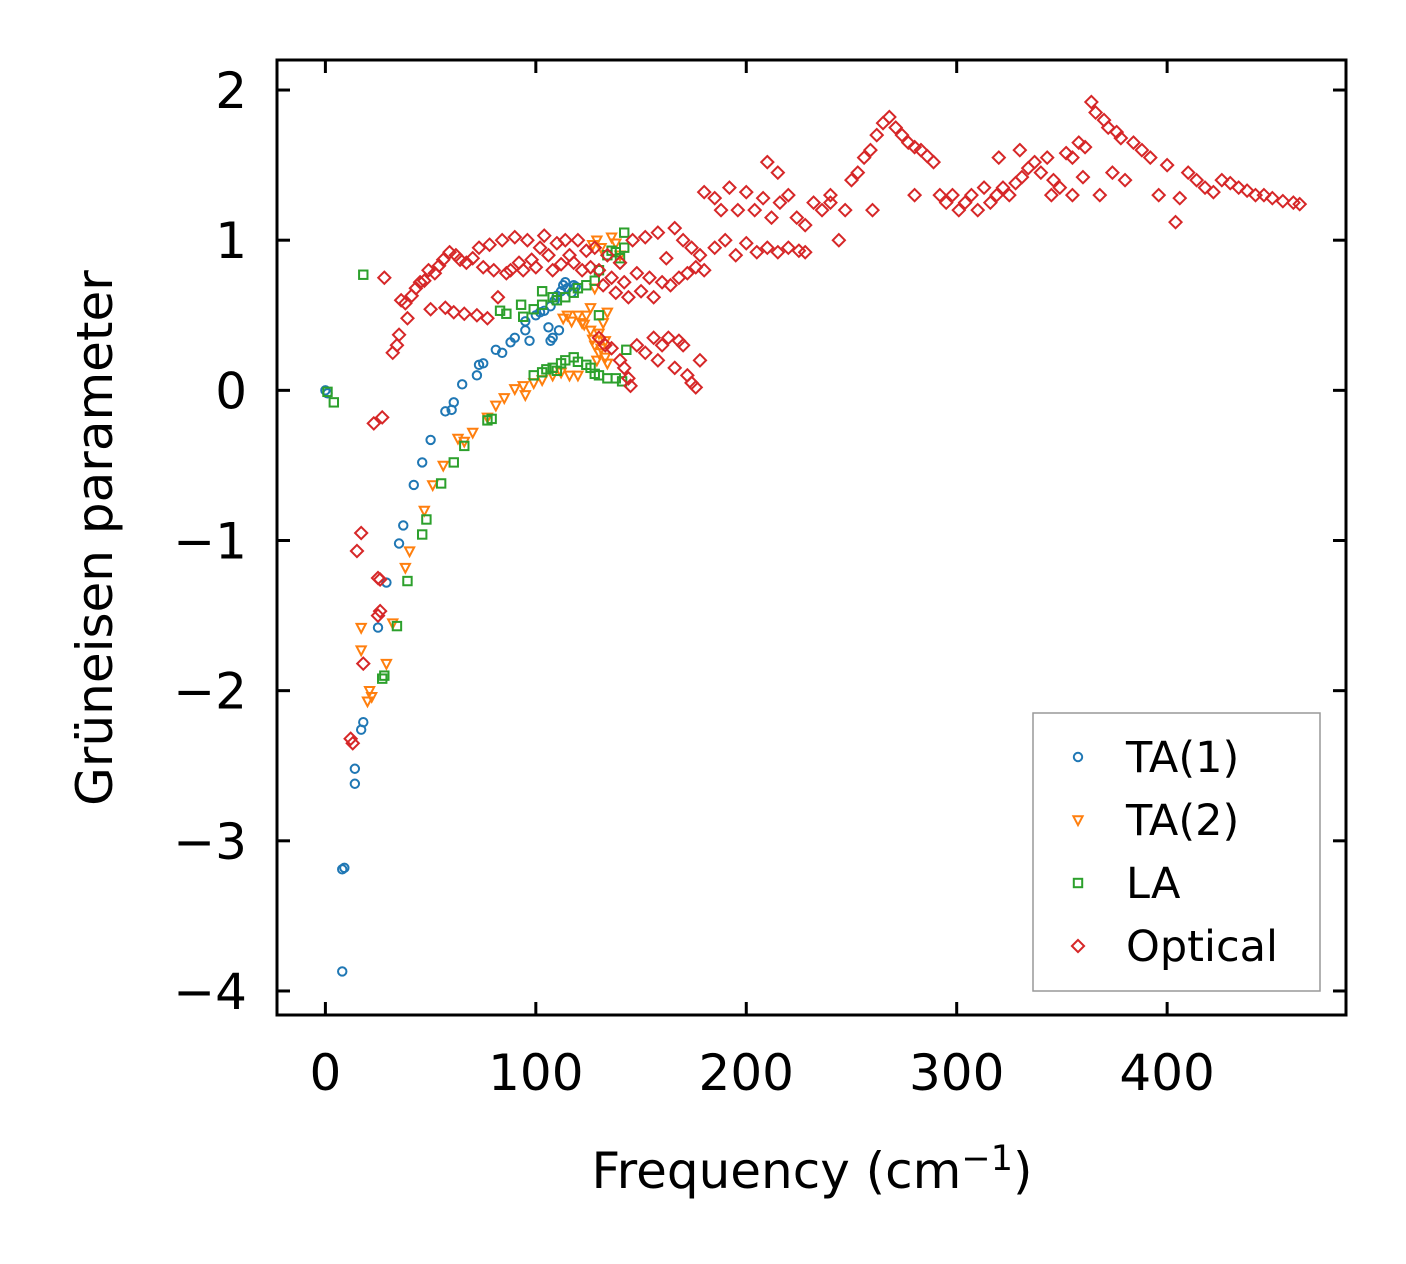  What do you see at coordinates (1126, 884) in the screenshot?
I see `legend-item: LA` at bounding box center [1126, 884].